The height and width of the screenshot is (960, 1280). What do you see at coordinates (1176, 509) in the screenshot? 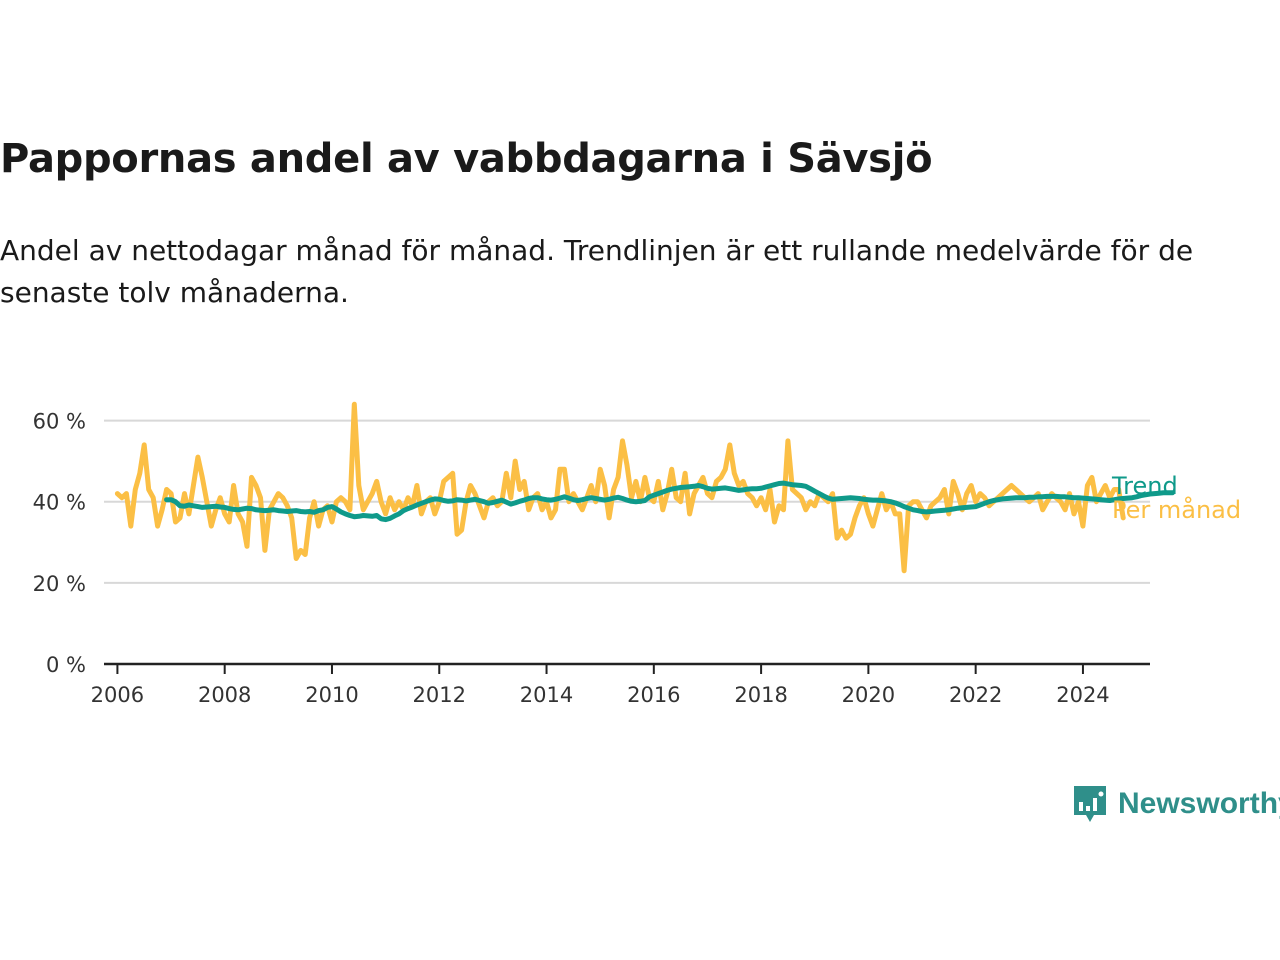
I see `series-label-monthly: Per månad` at bounding box center [1176, 509].